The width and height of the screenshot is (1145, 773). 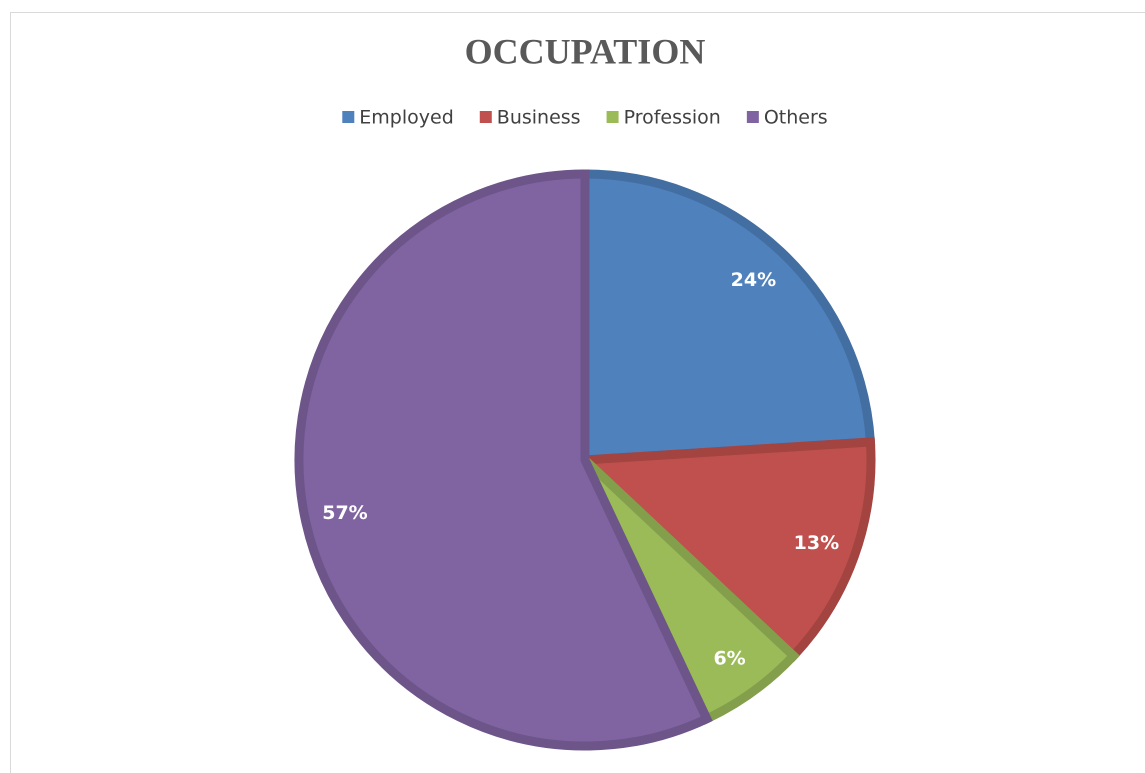 I want to click on slice-label: 24%, so click(x=753, y=280).